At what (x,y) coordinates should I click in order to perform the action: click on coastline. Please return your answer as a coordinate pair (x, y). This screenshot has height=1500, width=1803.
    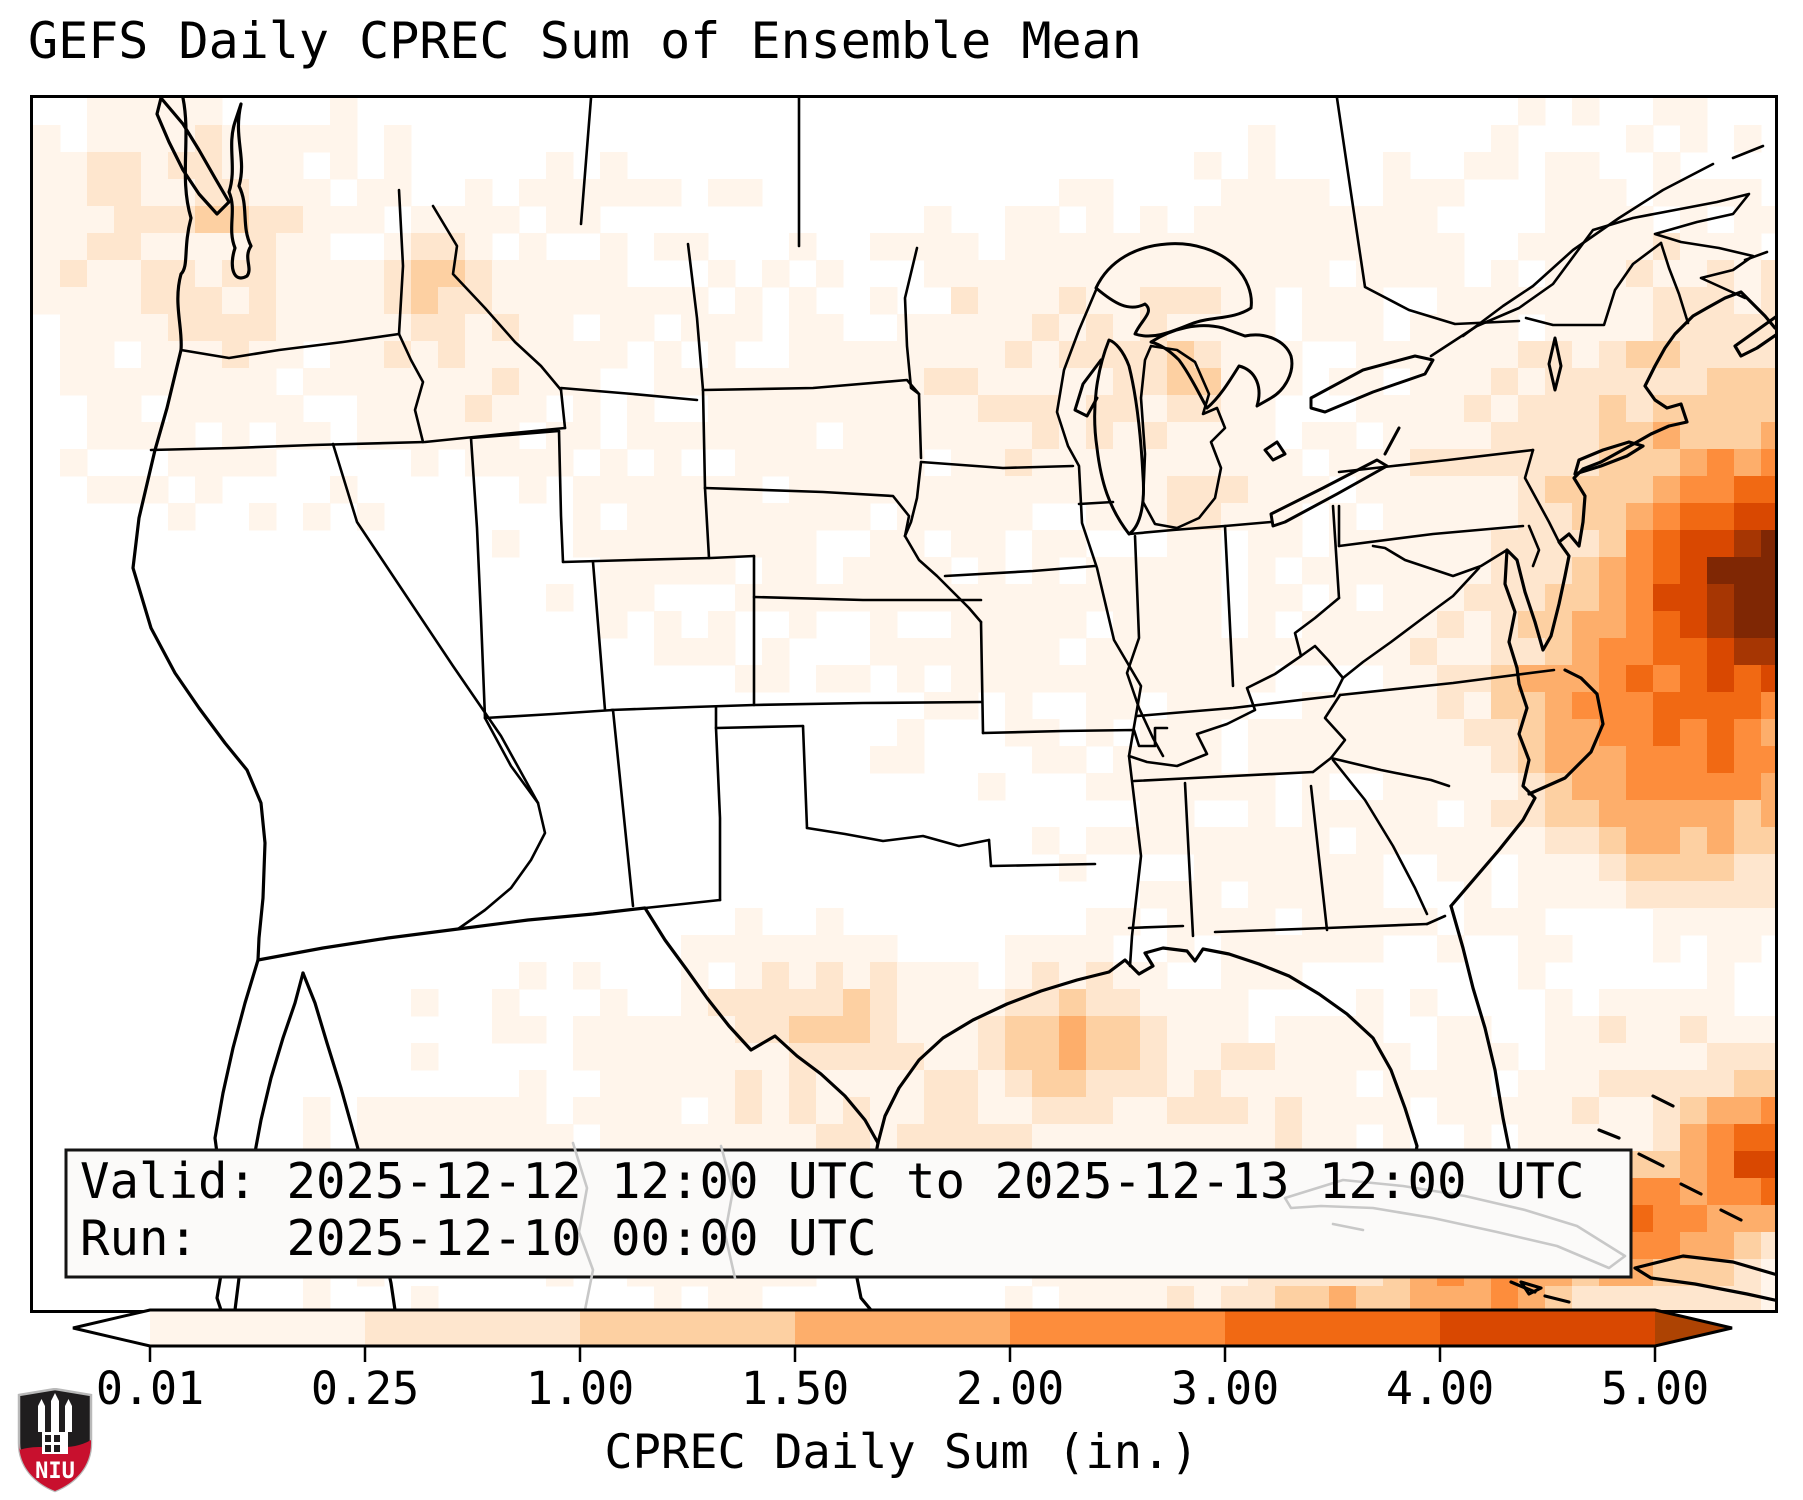
    Looking at the image, I should click on (240, 191).